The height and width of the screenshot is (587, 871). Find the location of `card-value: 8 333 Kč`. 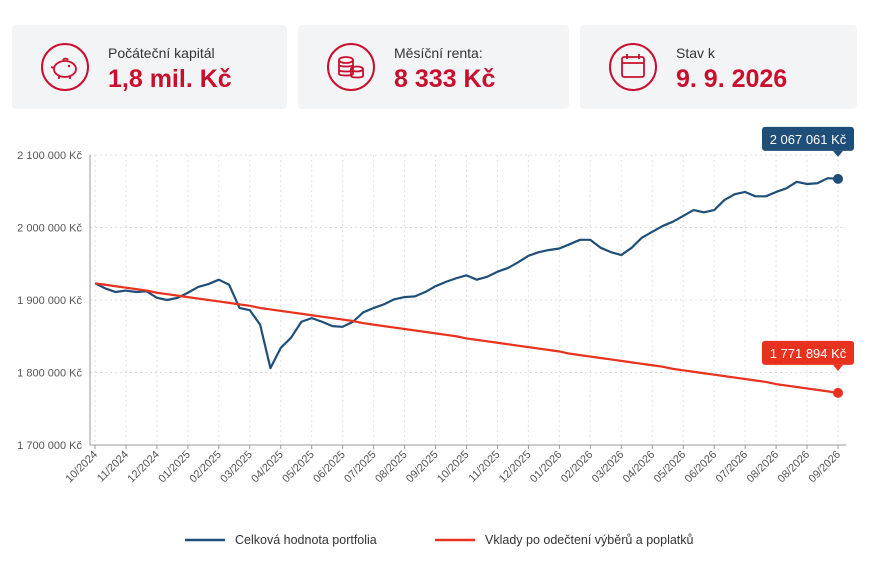

card-value: 8 333 Kč is located at coordinates (445, 79).